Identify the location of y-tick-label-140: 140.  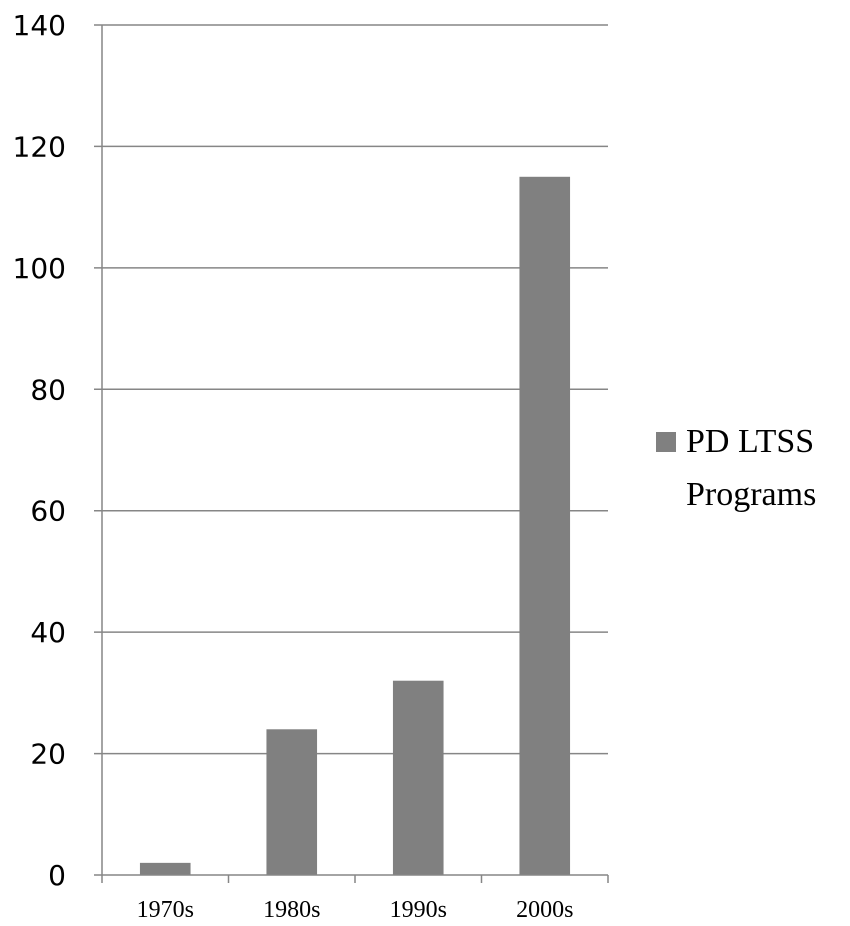
(39, 25).